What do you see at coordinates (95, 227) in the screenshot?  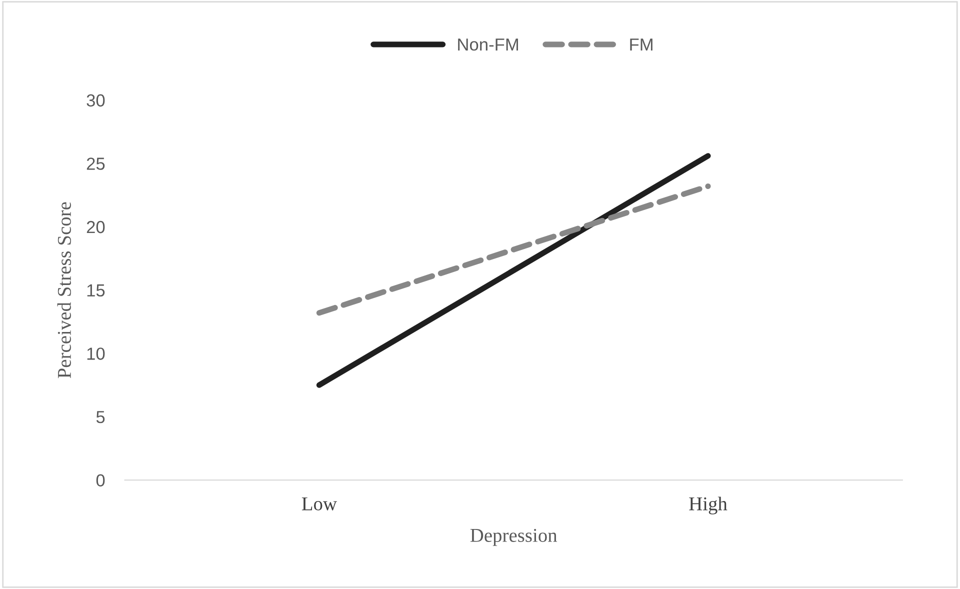 I see `y-tick-label: 20` at bounding box center [95, 227].